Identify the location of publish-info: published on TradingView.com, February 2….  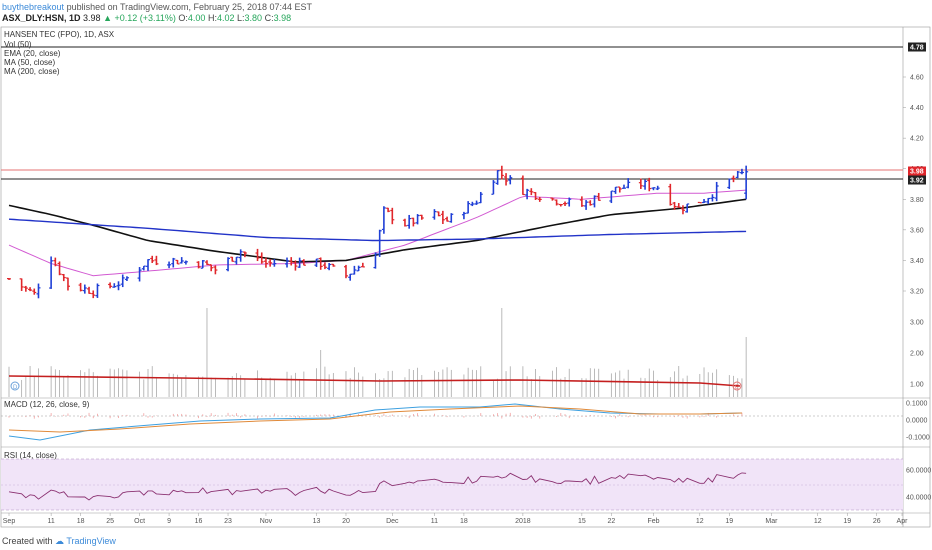
(189, 7).